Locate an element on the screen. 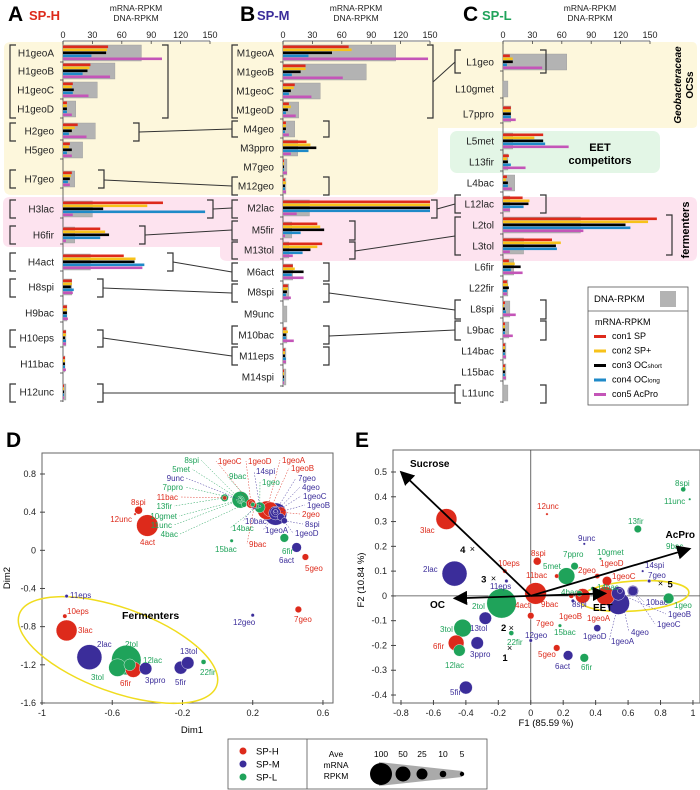 This screenshot has width=700, height=790. x-tick-label: -0.6 is located at coordinates (112, 713).